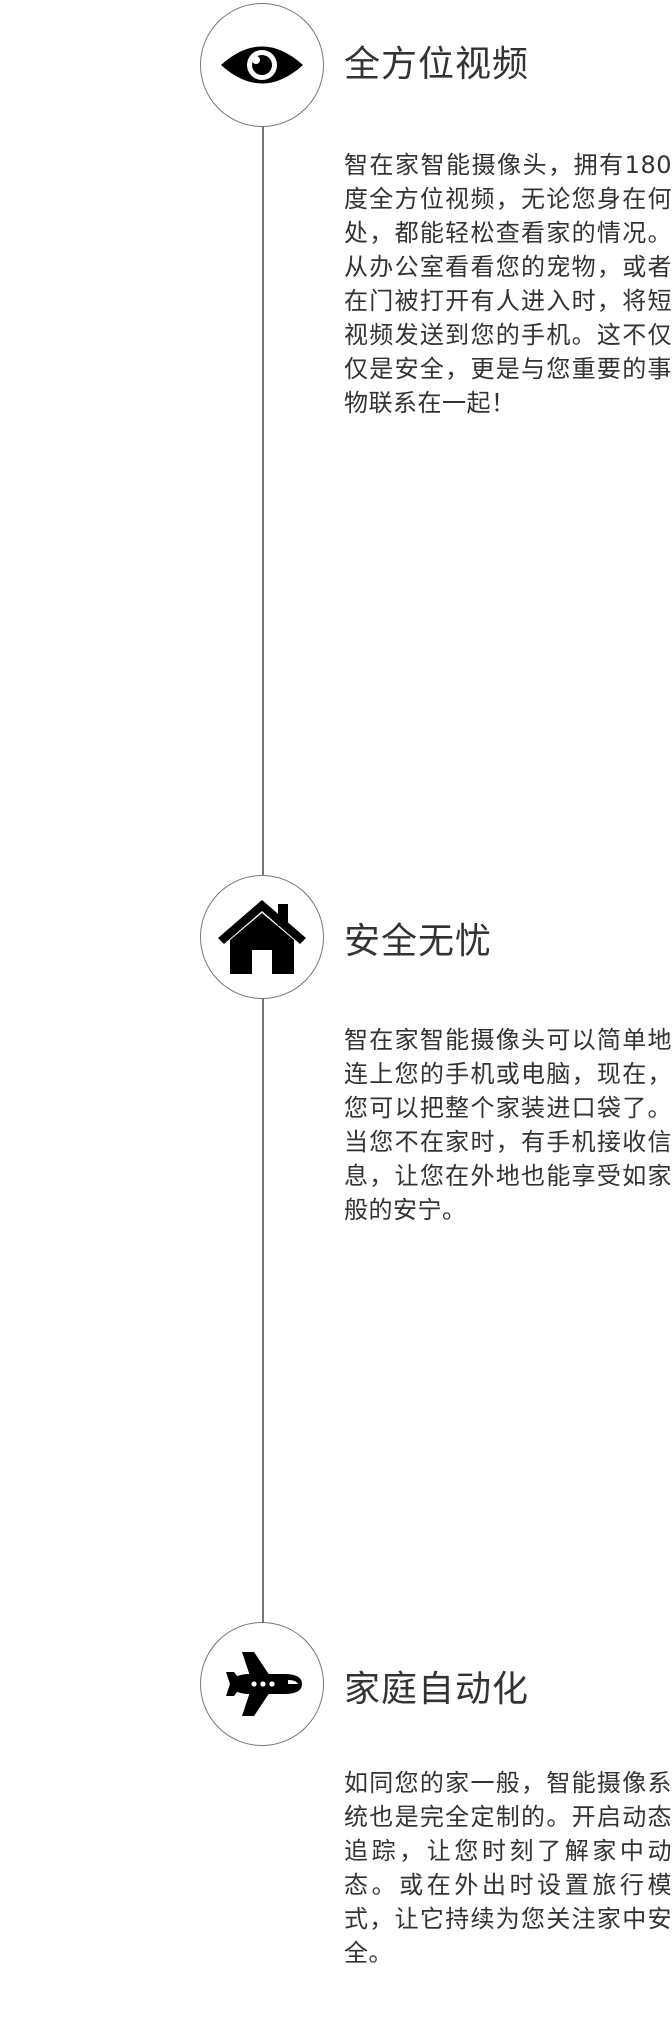  What do you see at coordinates (437, 1689) in the screenshot?
I see `feature-title: 家庭自动化` at bounding box center [437, 1689].